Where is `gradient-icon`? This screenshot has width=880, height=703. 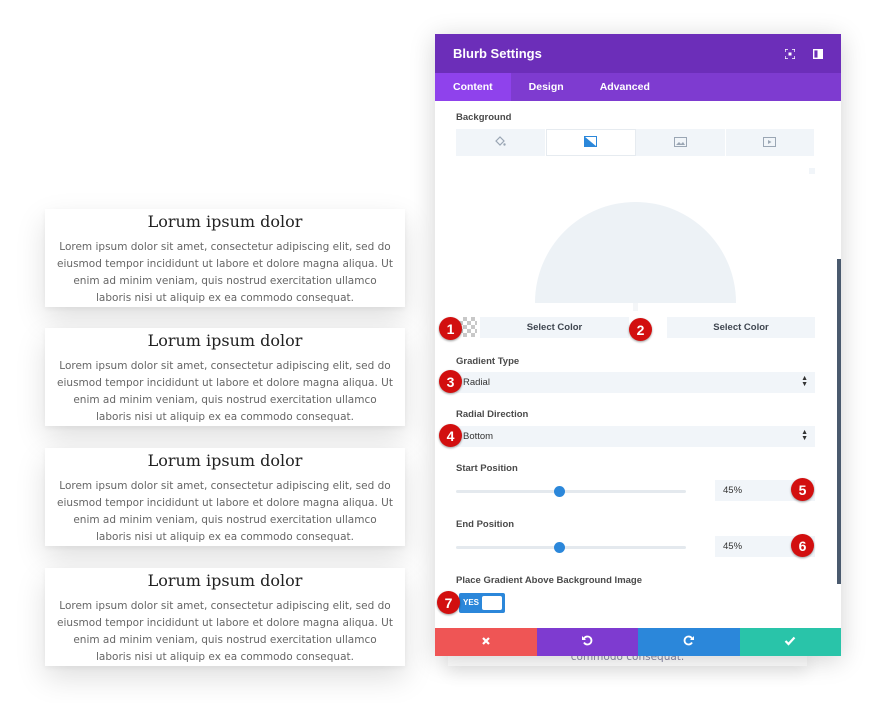 gradient-icon is located at coordinates (591, 143).